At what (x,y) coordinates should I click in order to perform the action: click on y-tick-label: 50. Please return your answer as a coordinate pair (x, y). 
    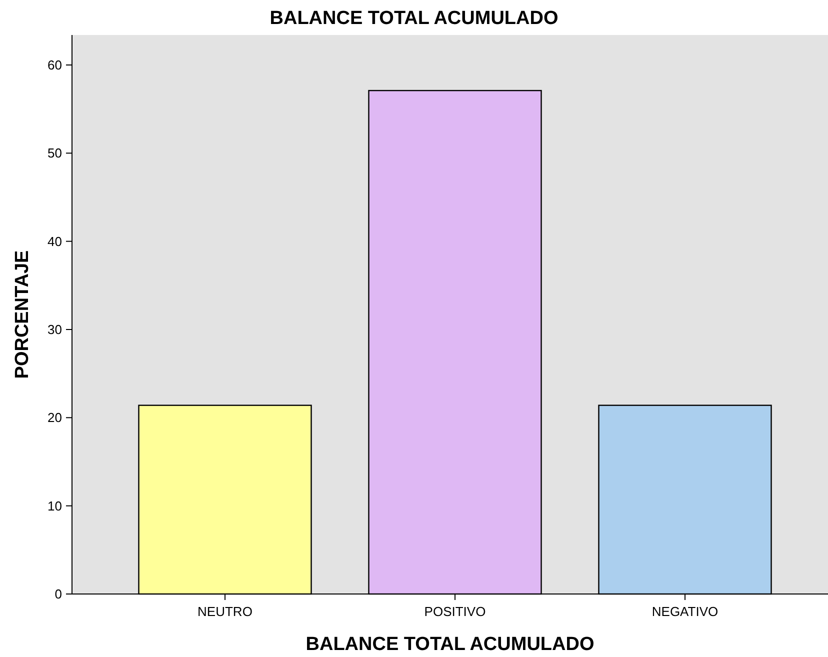
    Looking at the image, I should click on (55, 153).